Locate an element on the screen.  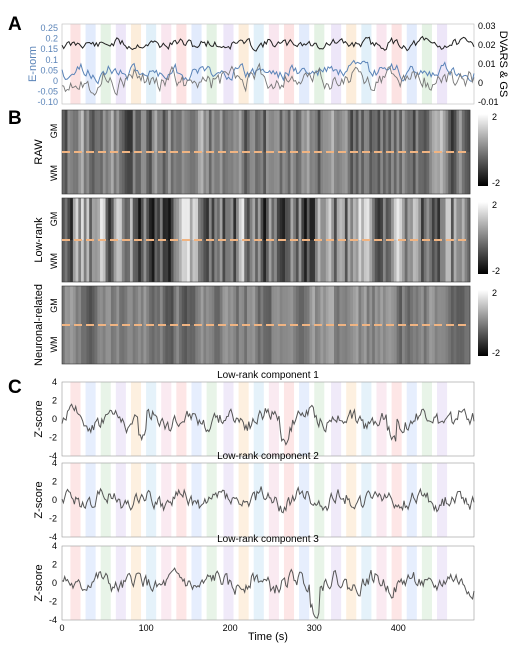
panel-label-b: B is located at coordinates (15, 118).